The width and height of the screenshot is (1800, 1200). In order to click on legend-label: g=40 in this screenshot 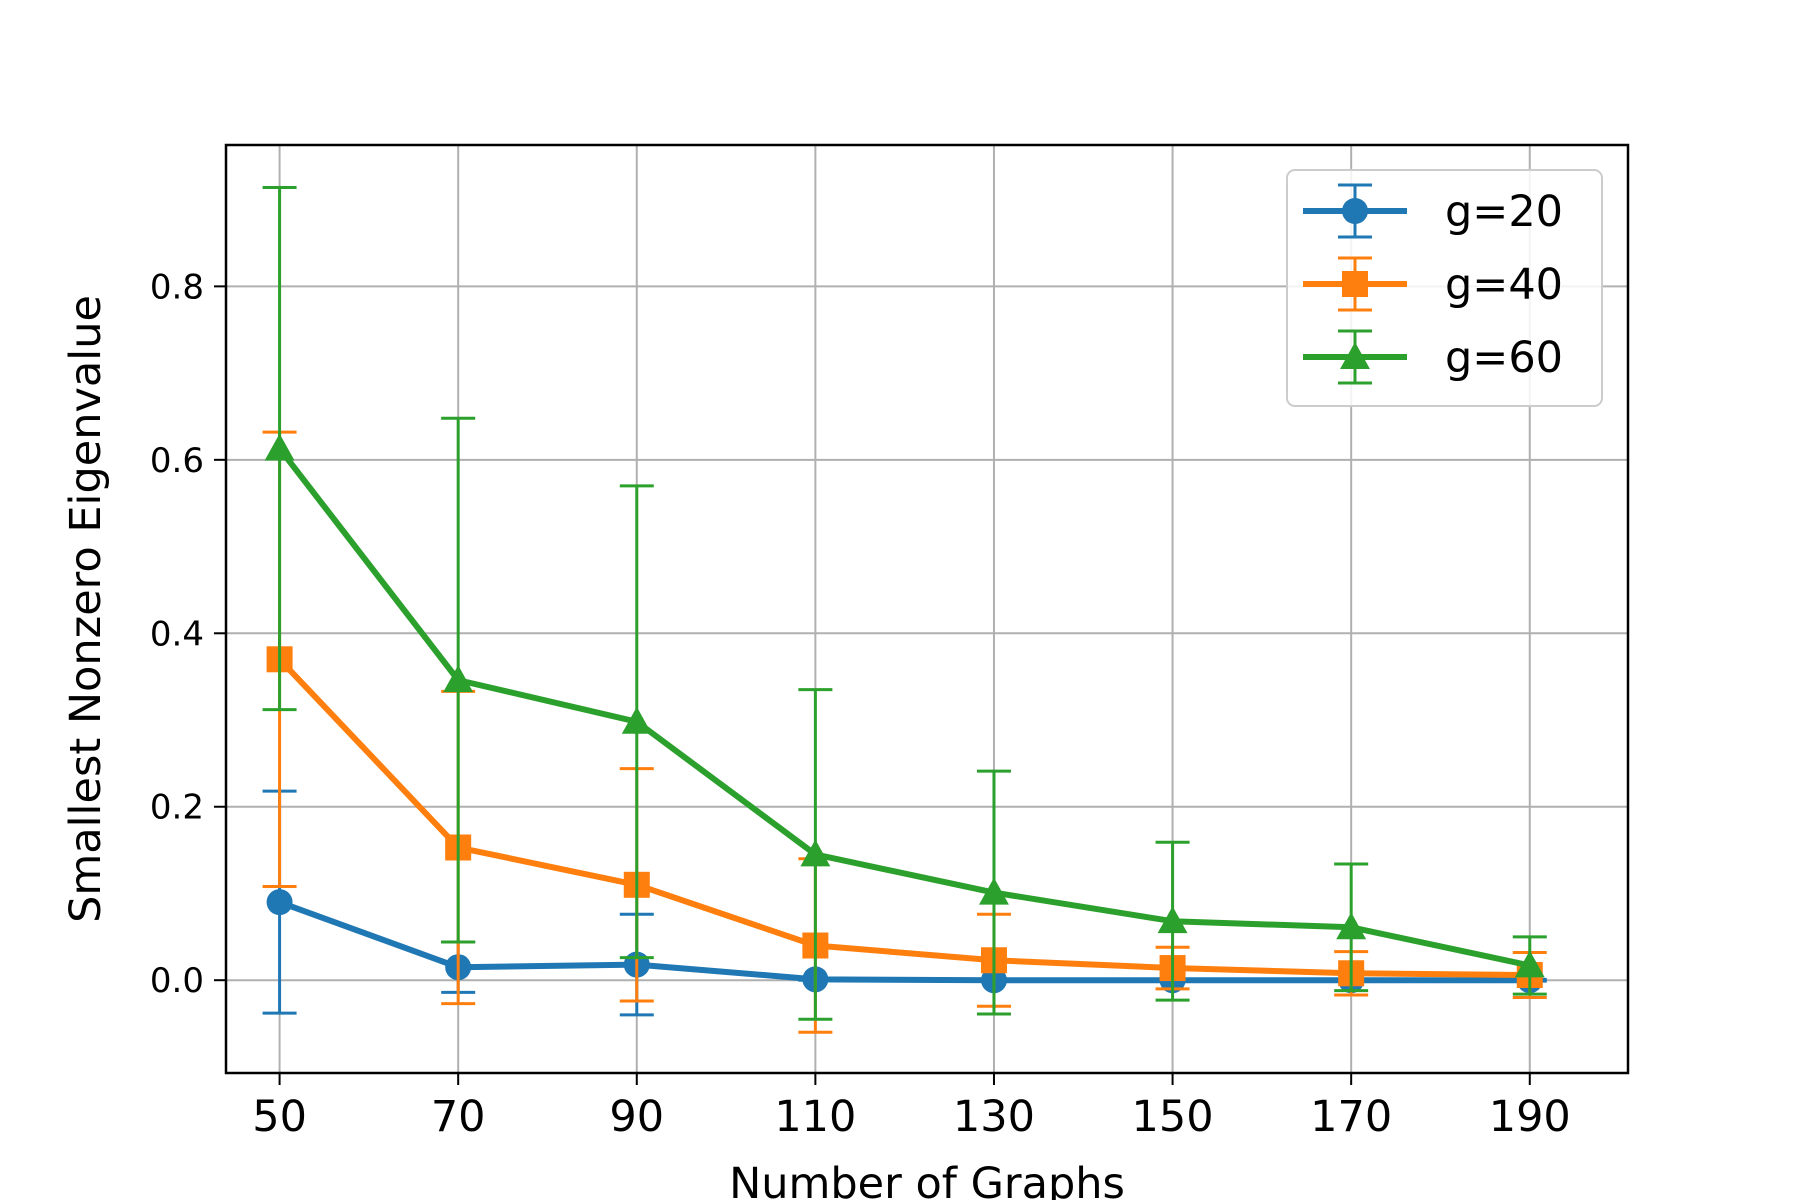, I will do `click(1504, 285)`.